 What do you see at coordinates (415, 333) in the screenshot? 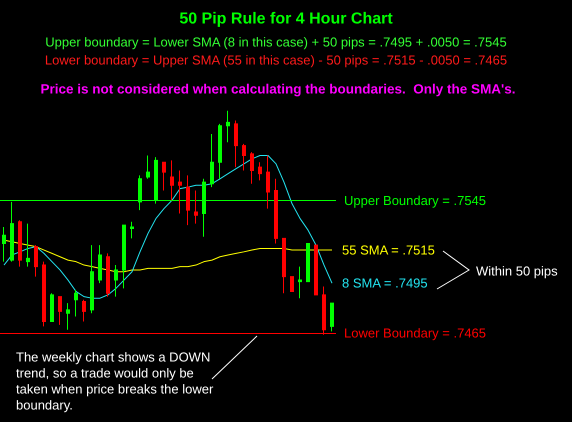
I see `ref-line-label: Lower Boundary = .7465` at bounding box center [415, 333].